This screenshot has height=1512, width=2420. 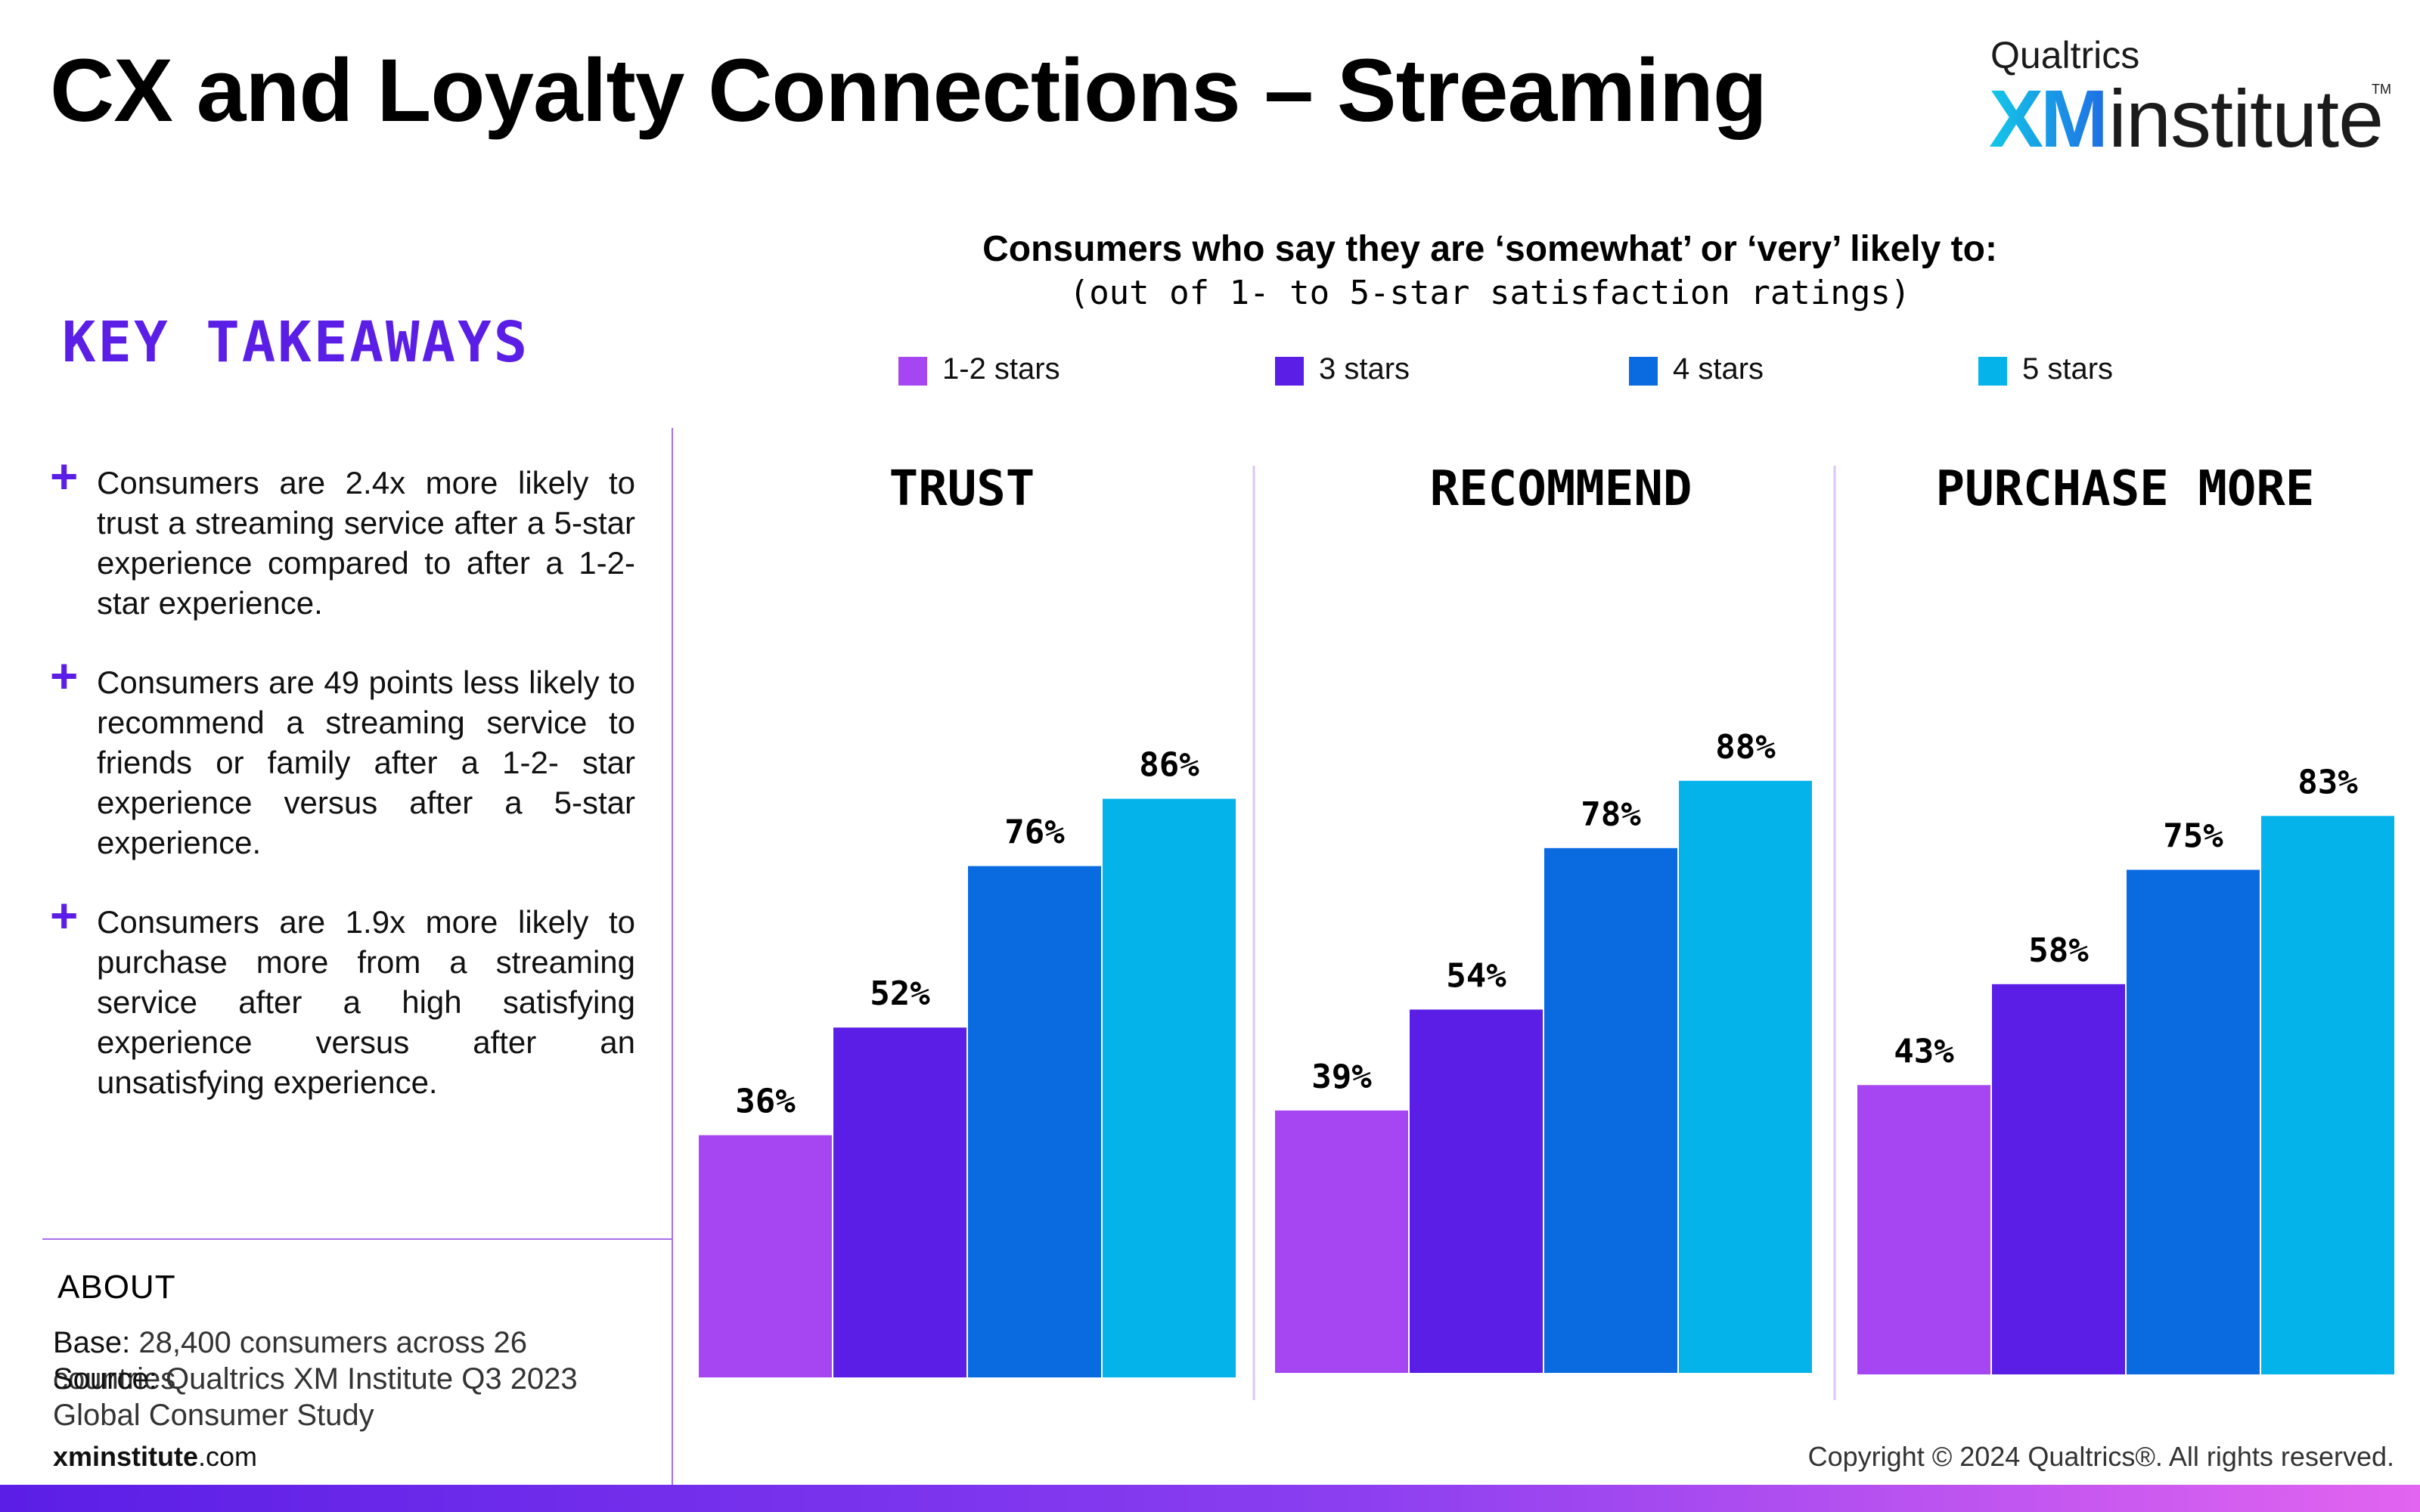 I want to click on bar-value-label: 75%, so click(x=2193, y=836).